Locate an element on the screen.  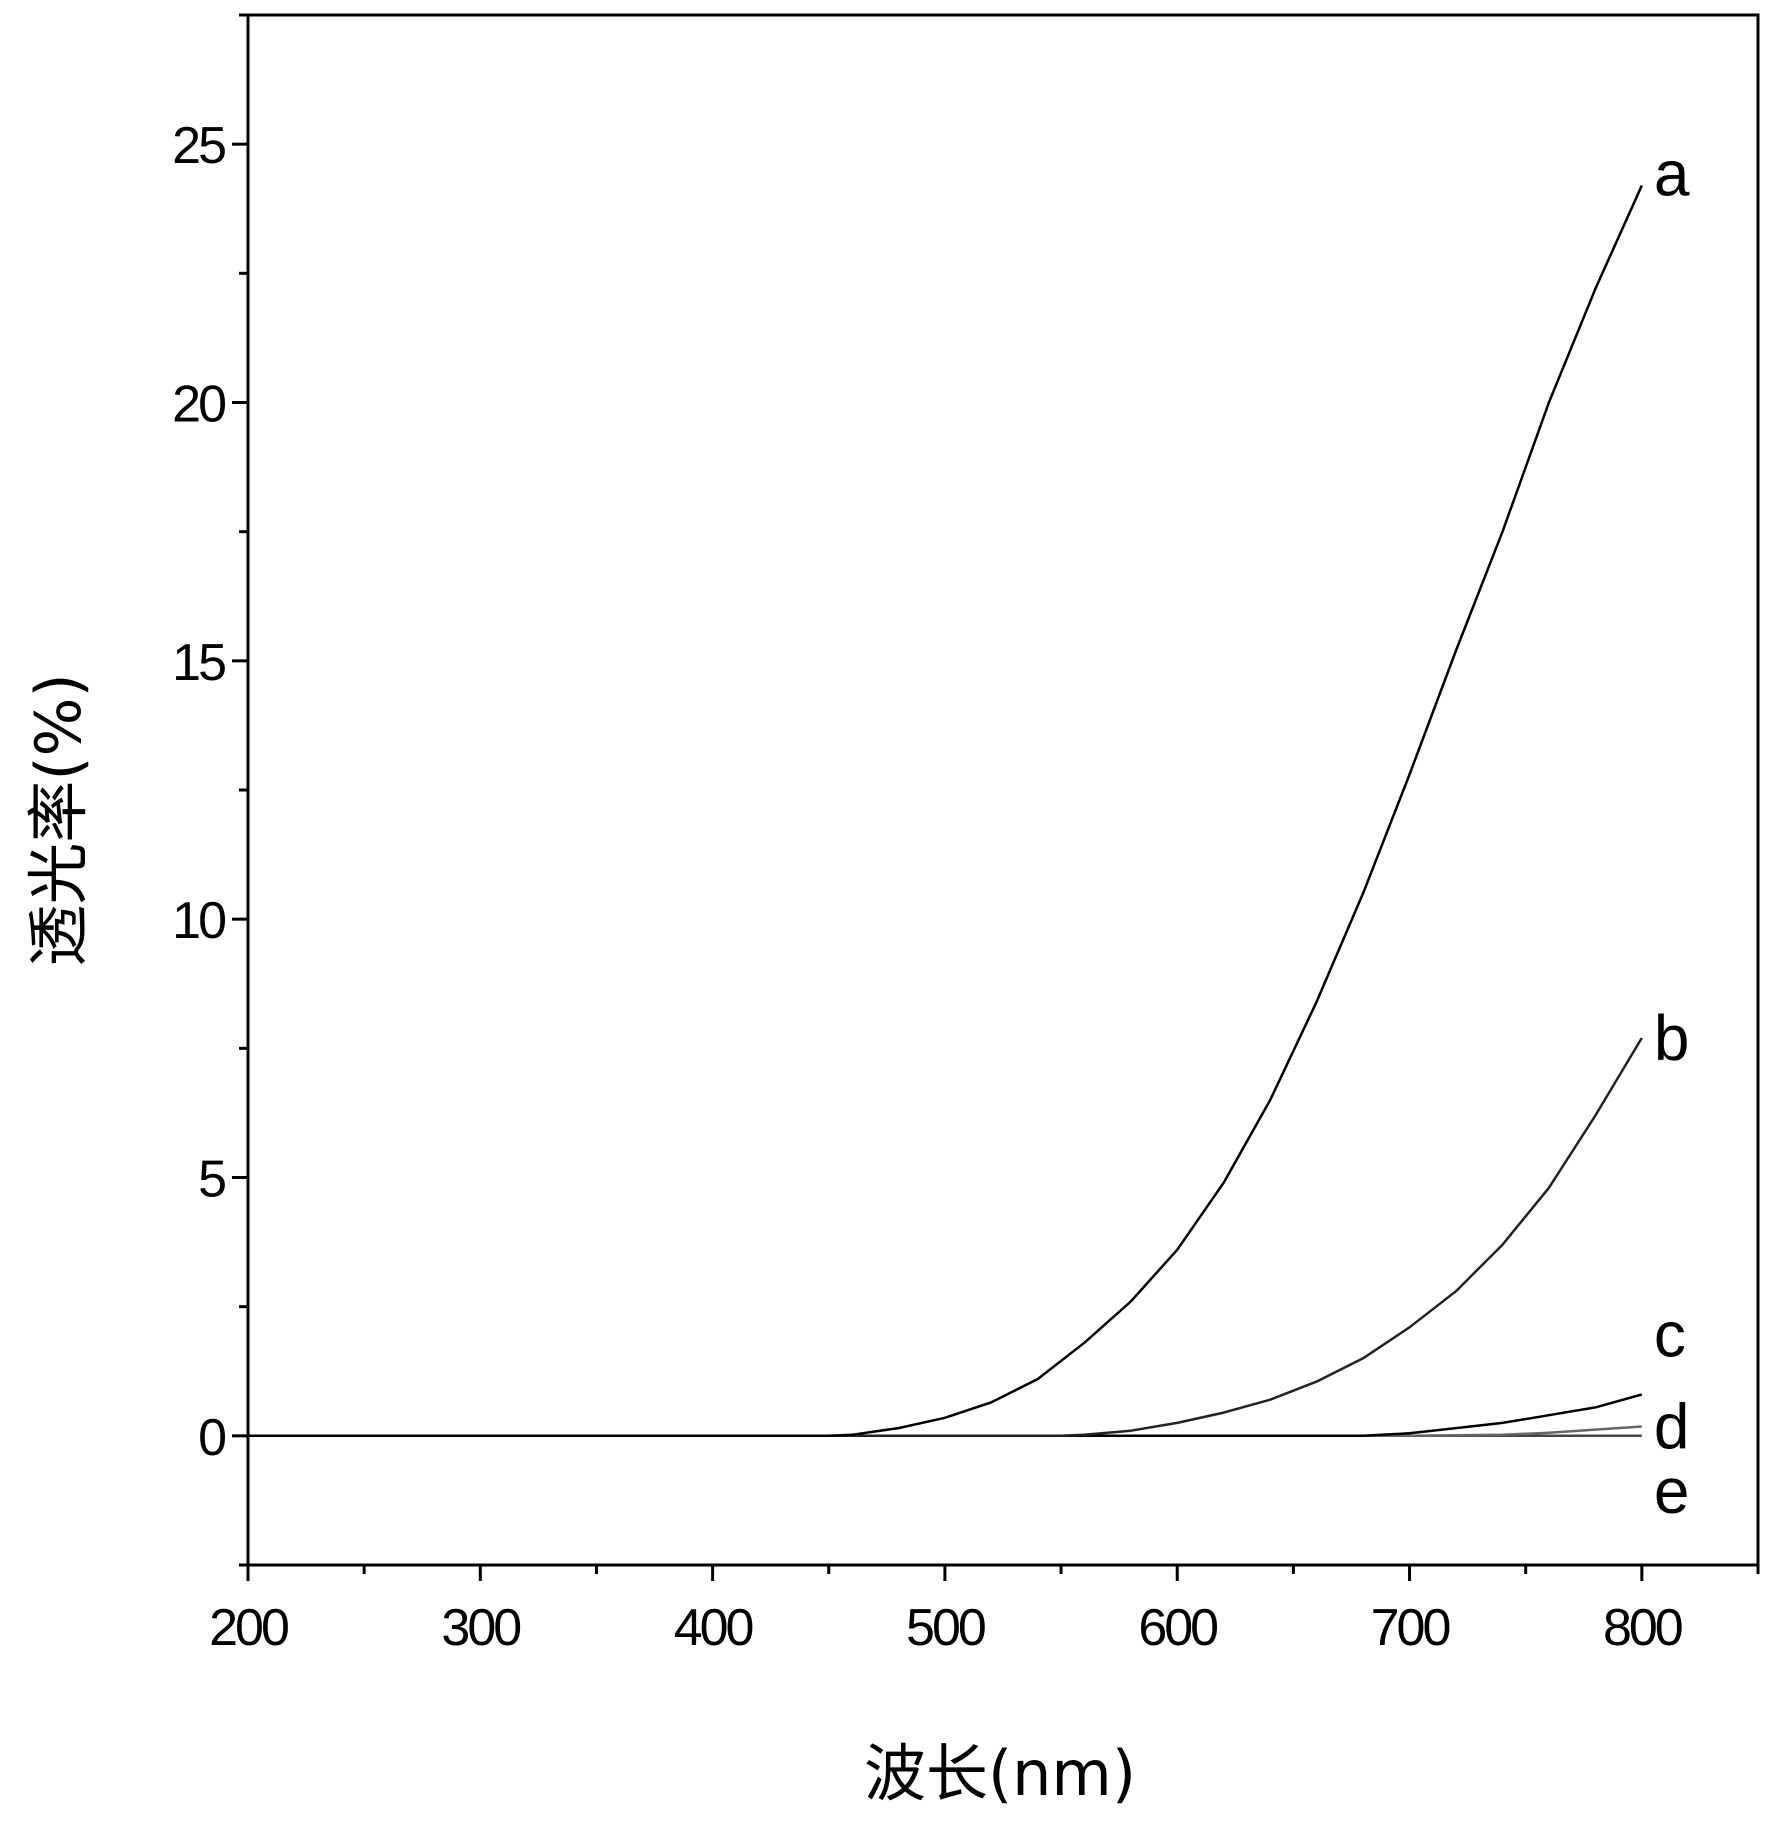
series-label-b: b is located at coordinates (1672, 1038).